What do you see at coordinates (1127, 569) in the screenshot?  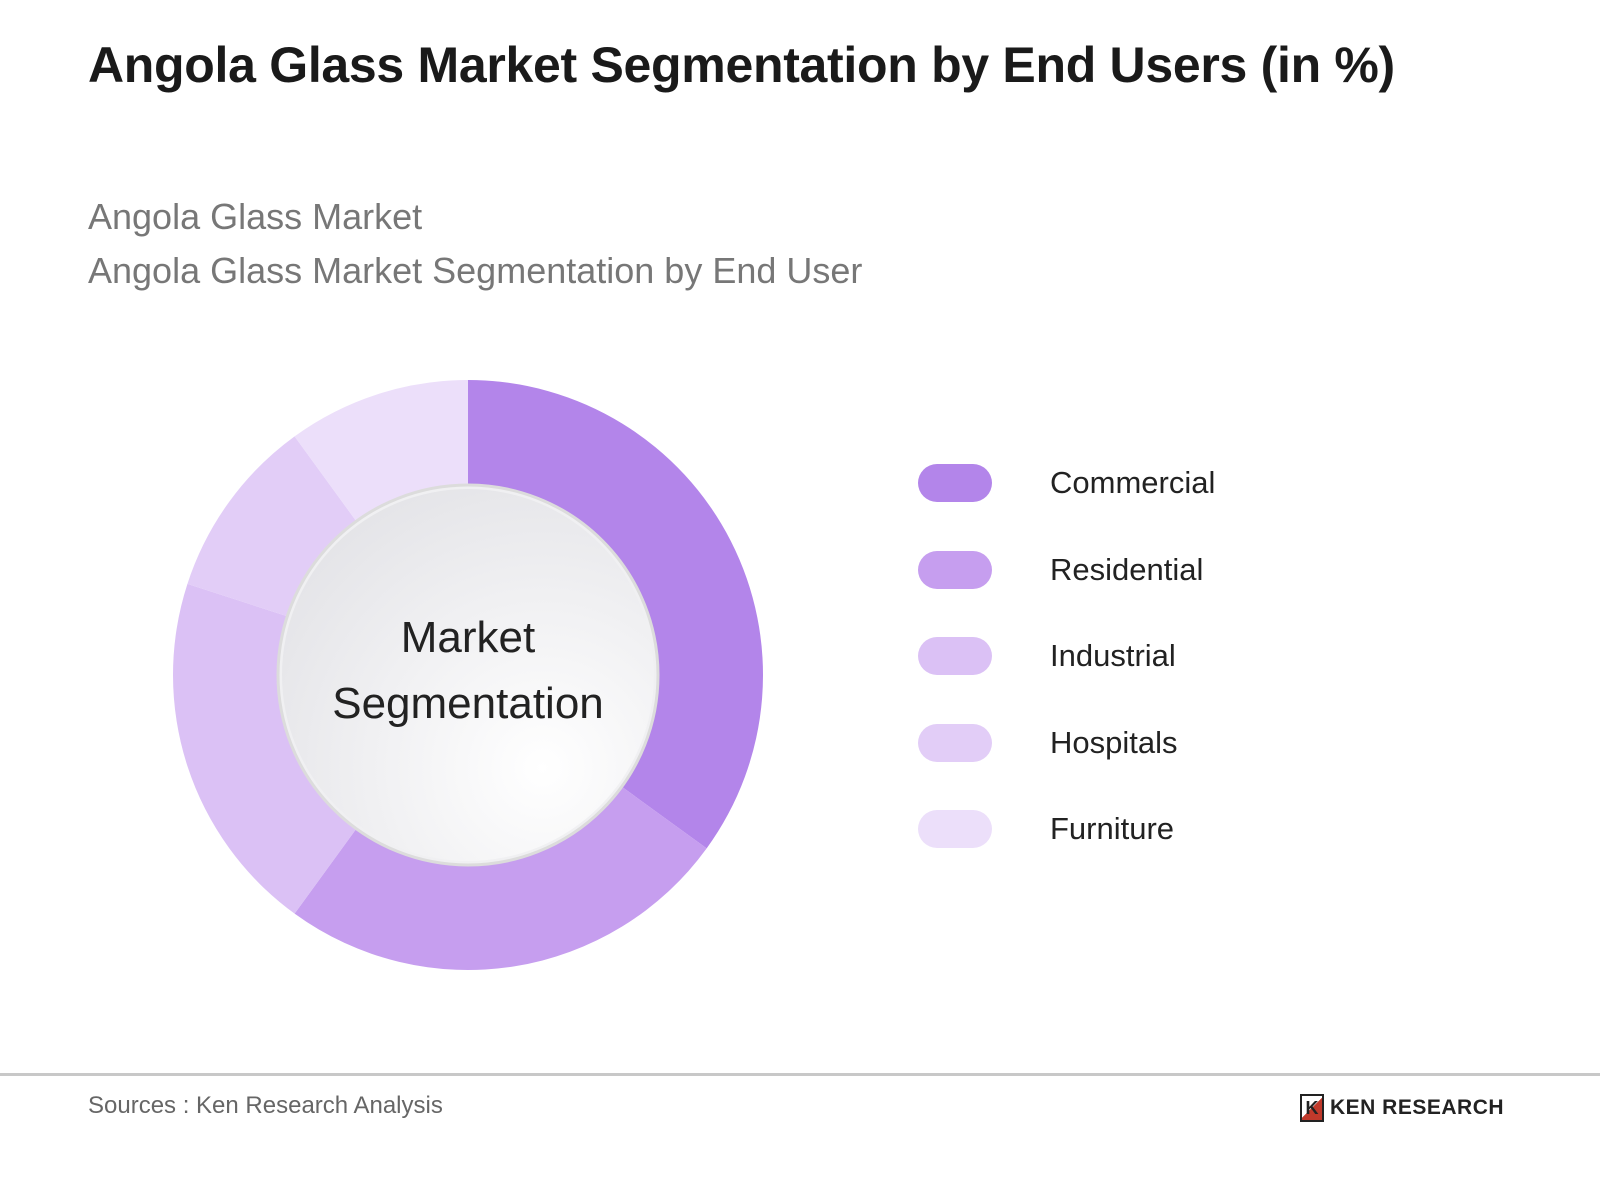 I see `legend-label: Residential` at bounding box center [1127, 569].